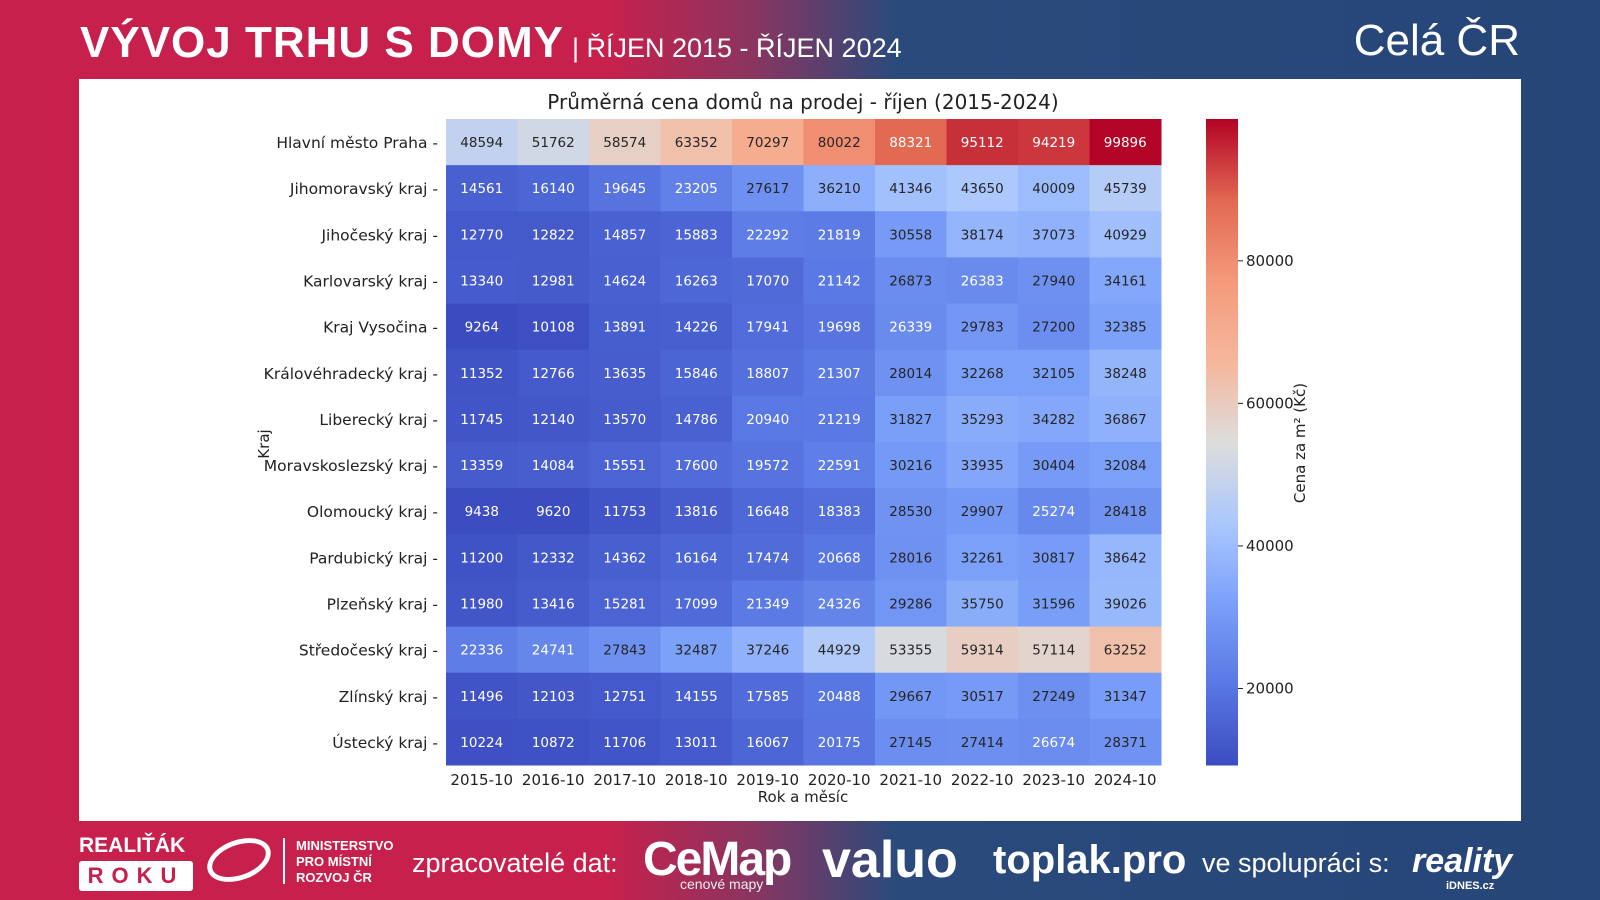 This screenshot has height=900, width=1600. Describe the element at coordinates (839, 328) in the screenshot. I see `cell-label: 19698` at that location.